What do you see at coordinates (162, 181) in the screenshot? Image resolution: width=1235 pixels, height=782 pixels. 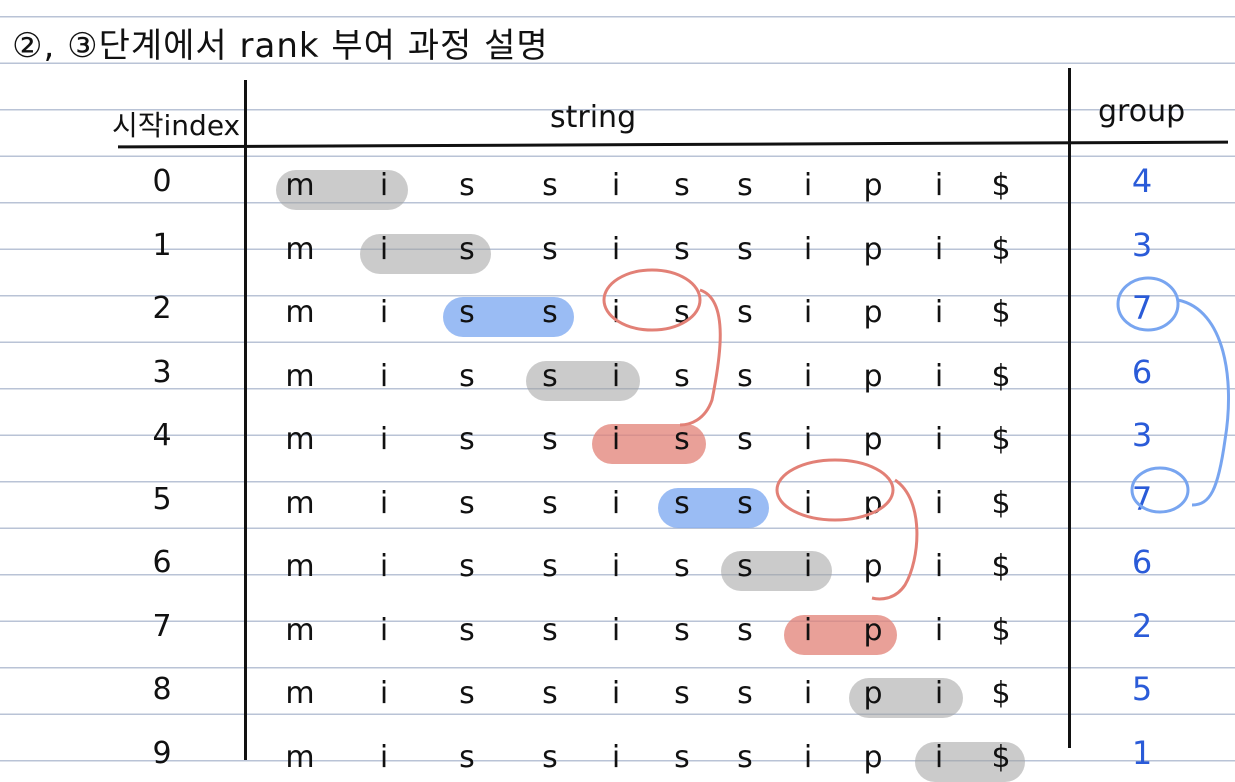 I see `row-index: 0` at bounding box center [162, 181].